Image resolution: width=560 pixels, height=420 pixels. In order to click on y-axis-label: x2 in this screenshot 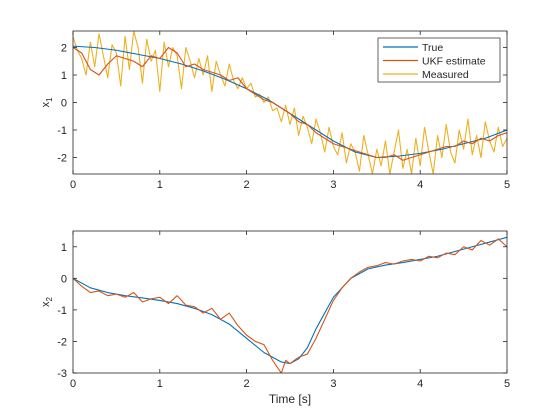, I will do `click(47, 301)`.